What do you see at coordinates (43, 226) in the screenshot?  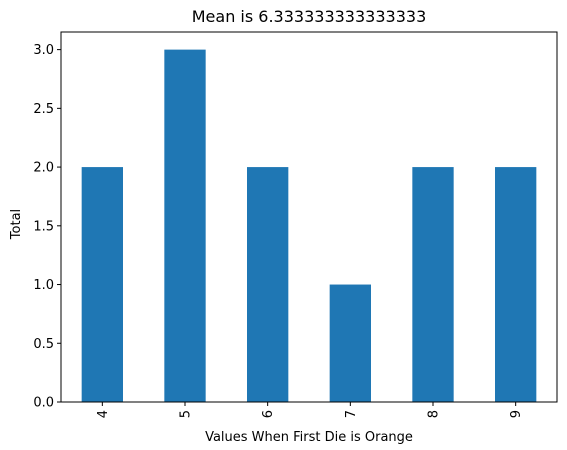 I see `y-tick-label: 1.5` at bounding box center [43, 226].